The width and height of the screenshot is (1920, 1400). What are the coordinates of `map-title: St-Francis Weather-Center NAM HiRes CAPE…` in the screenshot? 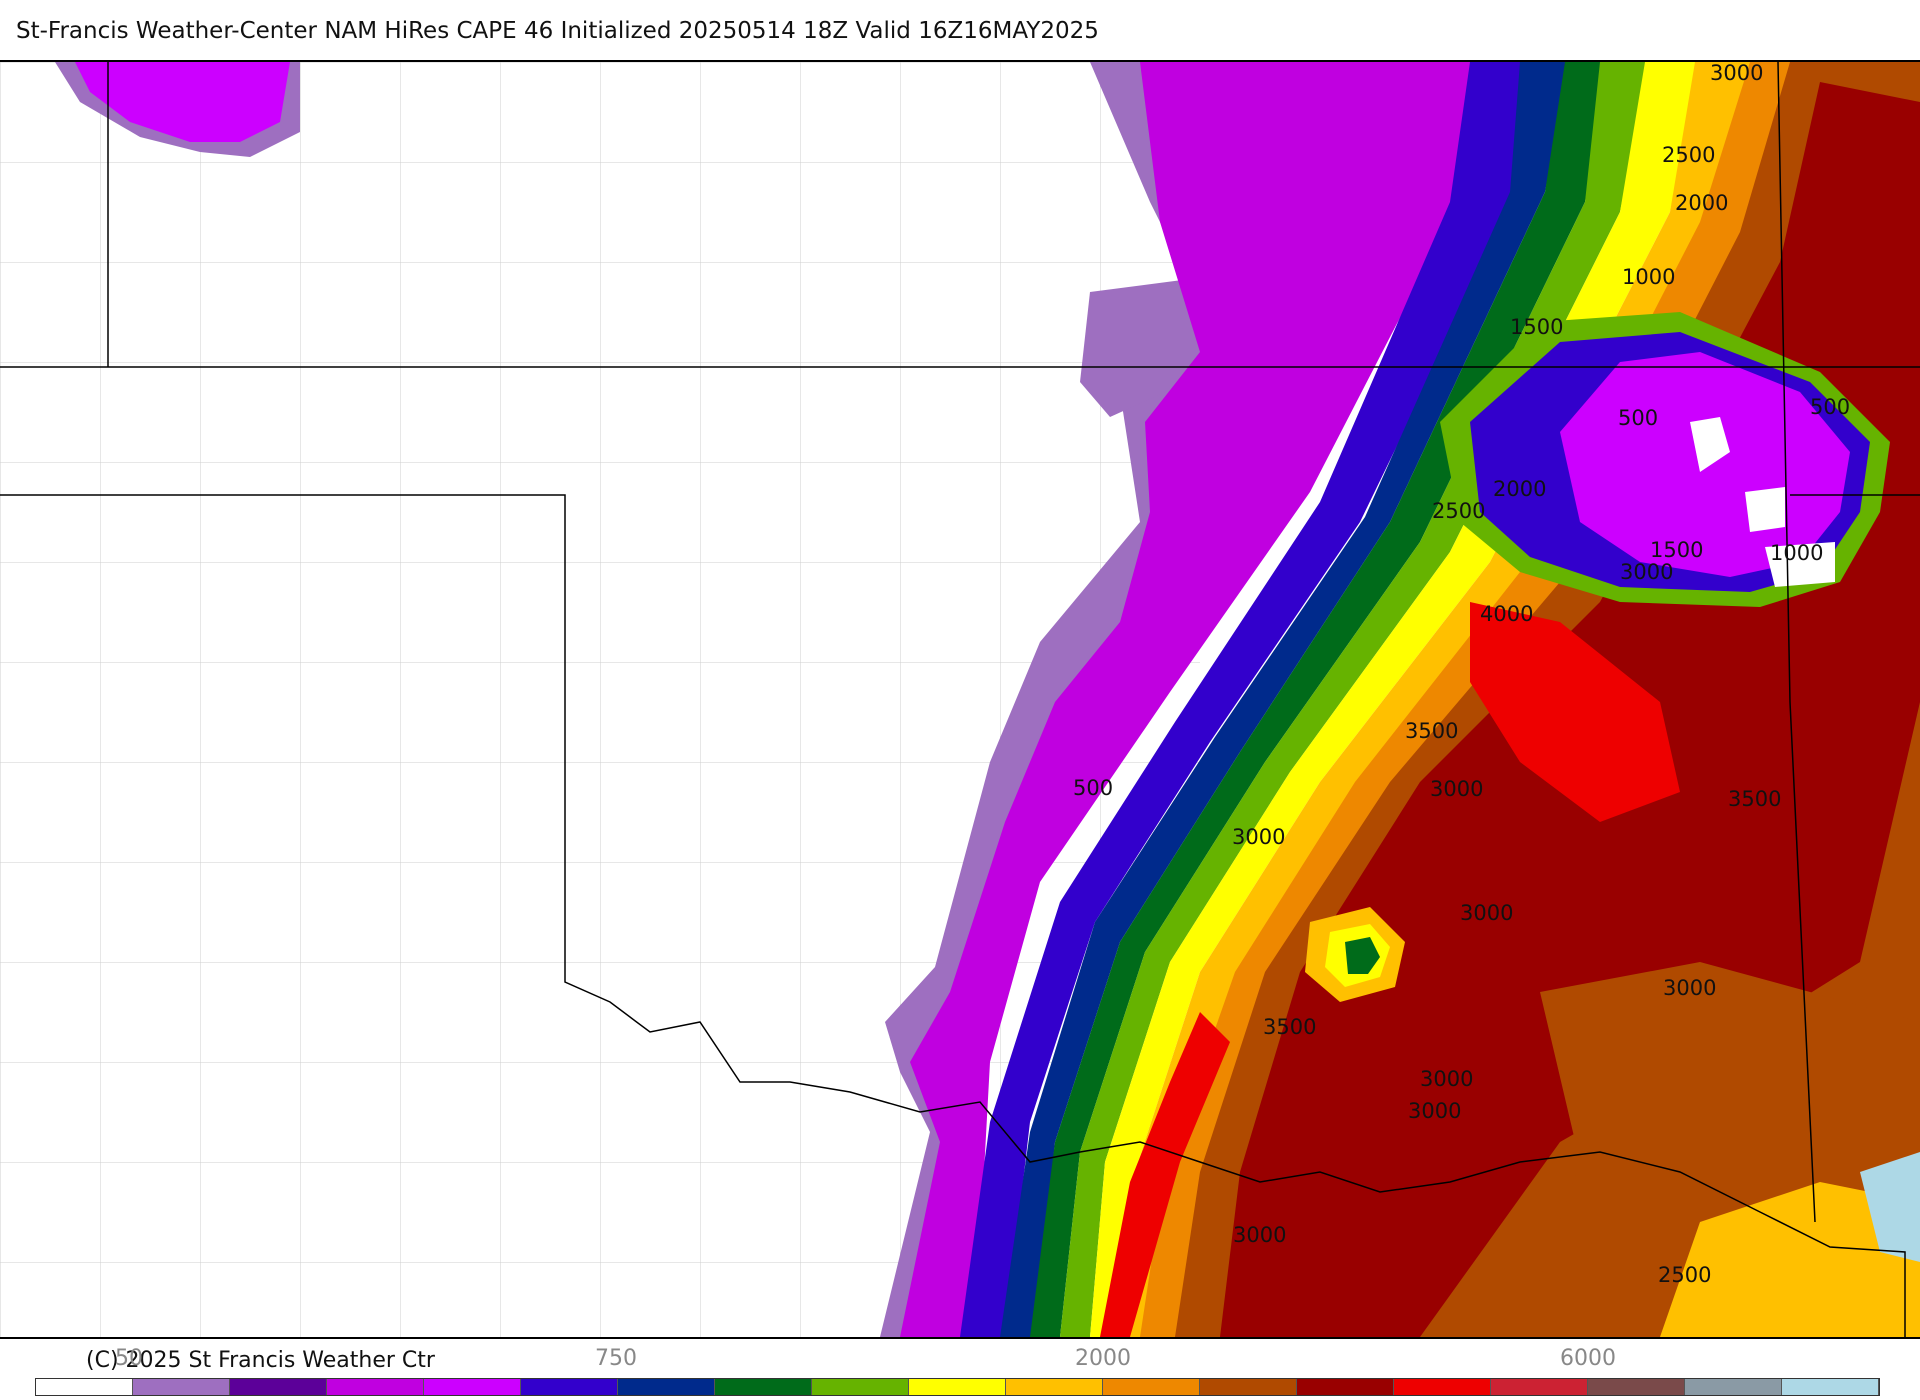 It's located at (557, 31).